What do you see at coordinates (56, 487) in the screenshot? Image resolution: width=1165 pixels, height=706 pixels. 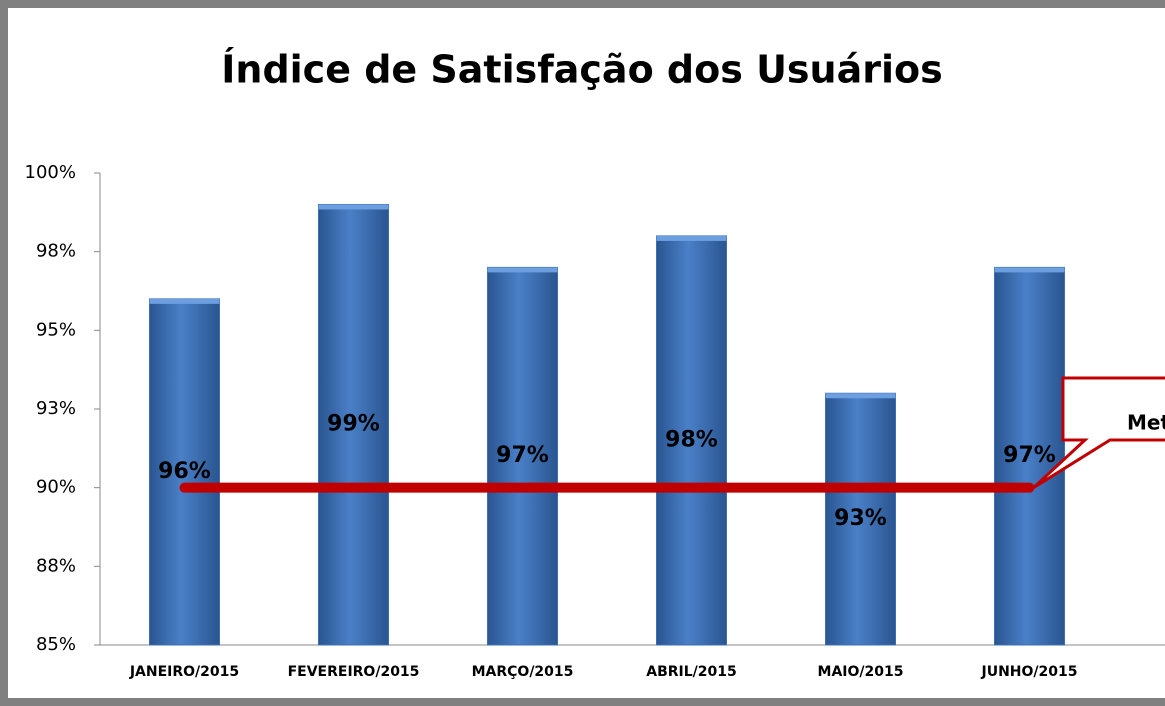 I see `y-tick-label: 90%` at bounding box center [56, 487].